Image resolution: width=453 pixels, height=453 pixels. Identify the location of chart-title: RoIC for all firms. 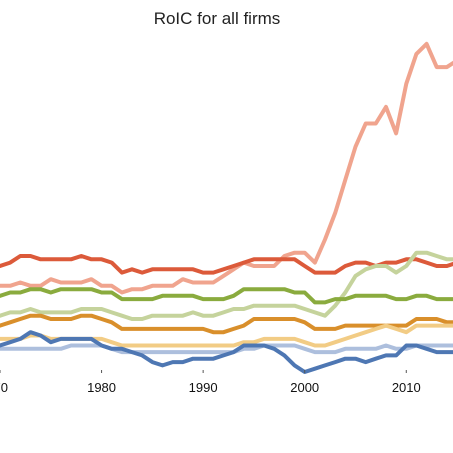
(217, 18).